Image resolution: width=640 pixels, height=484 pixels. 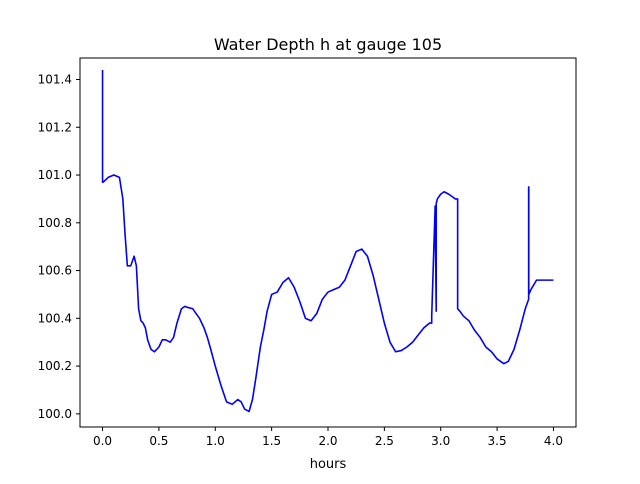 I want to click on x-tick-label: 0.0, so click(x=102, y=441).